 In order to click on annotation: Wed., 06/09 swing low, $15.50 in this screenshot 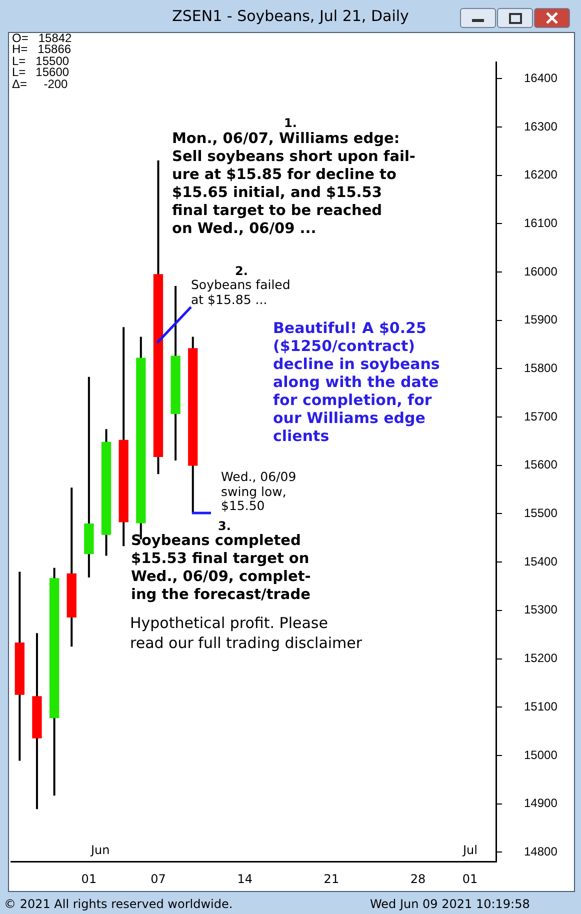, I will do `click(258, 491)`.